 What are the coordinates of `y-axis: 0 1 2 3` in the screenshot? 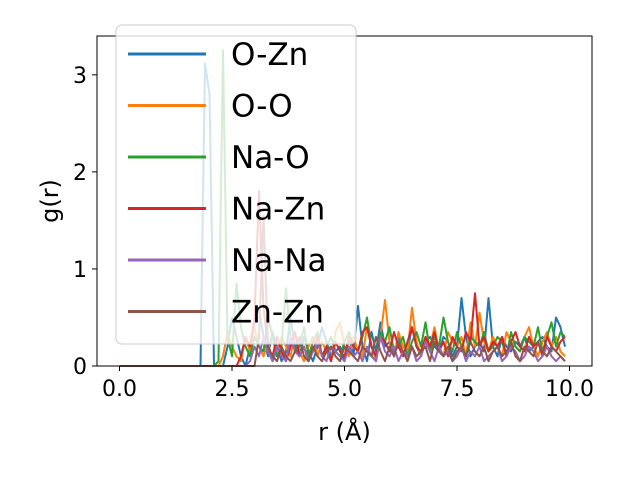 It's located at (85, 222).